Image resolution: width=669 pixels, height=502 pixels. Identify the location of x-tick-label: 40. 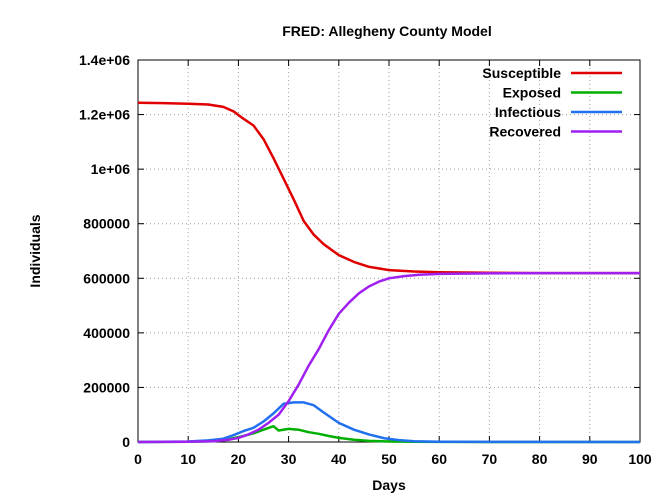
(339, 459).